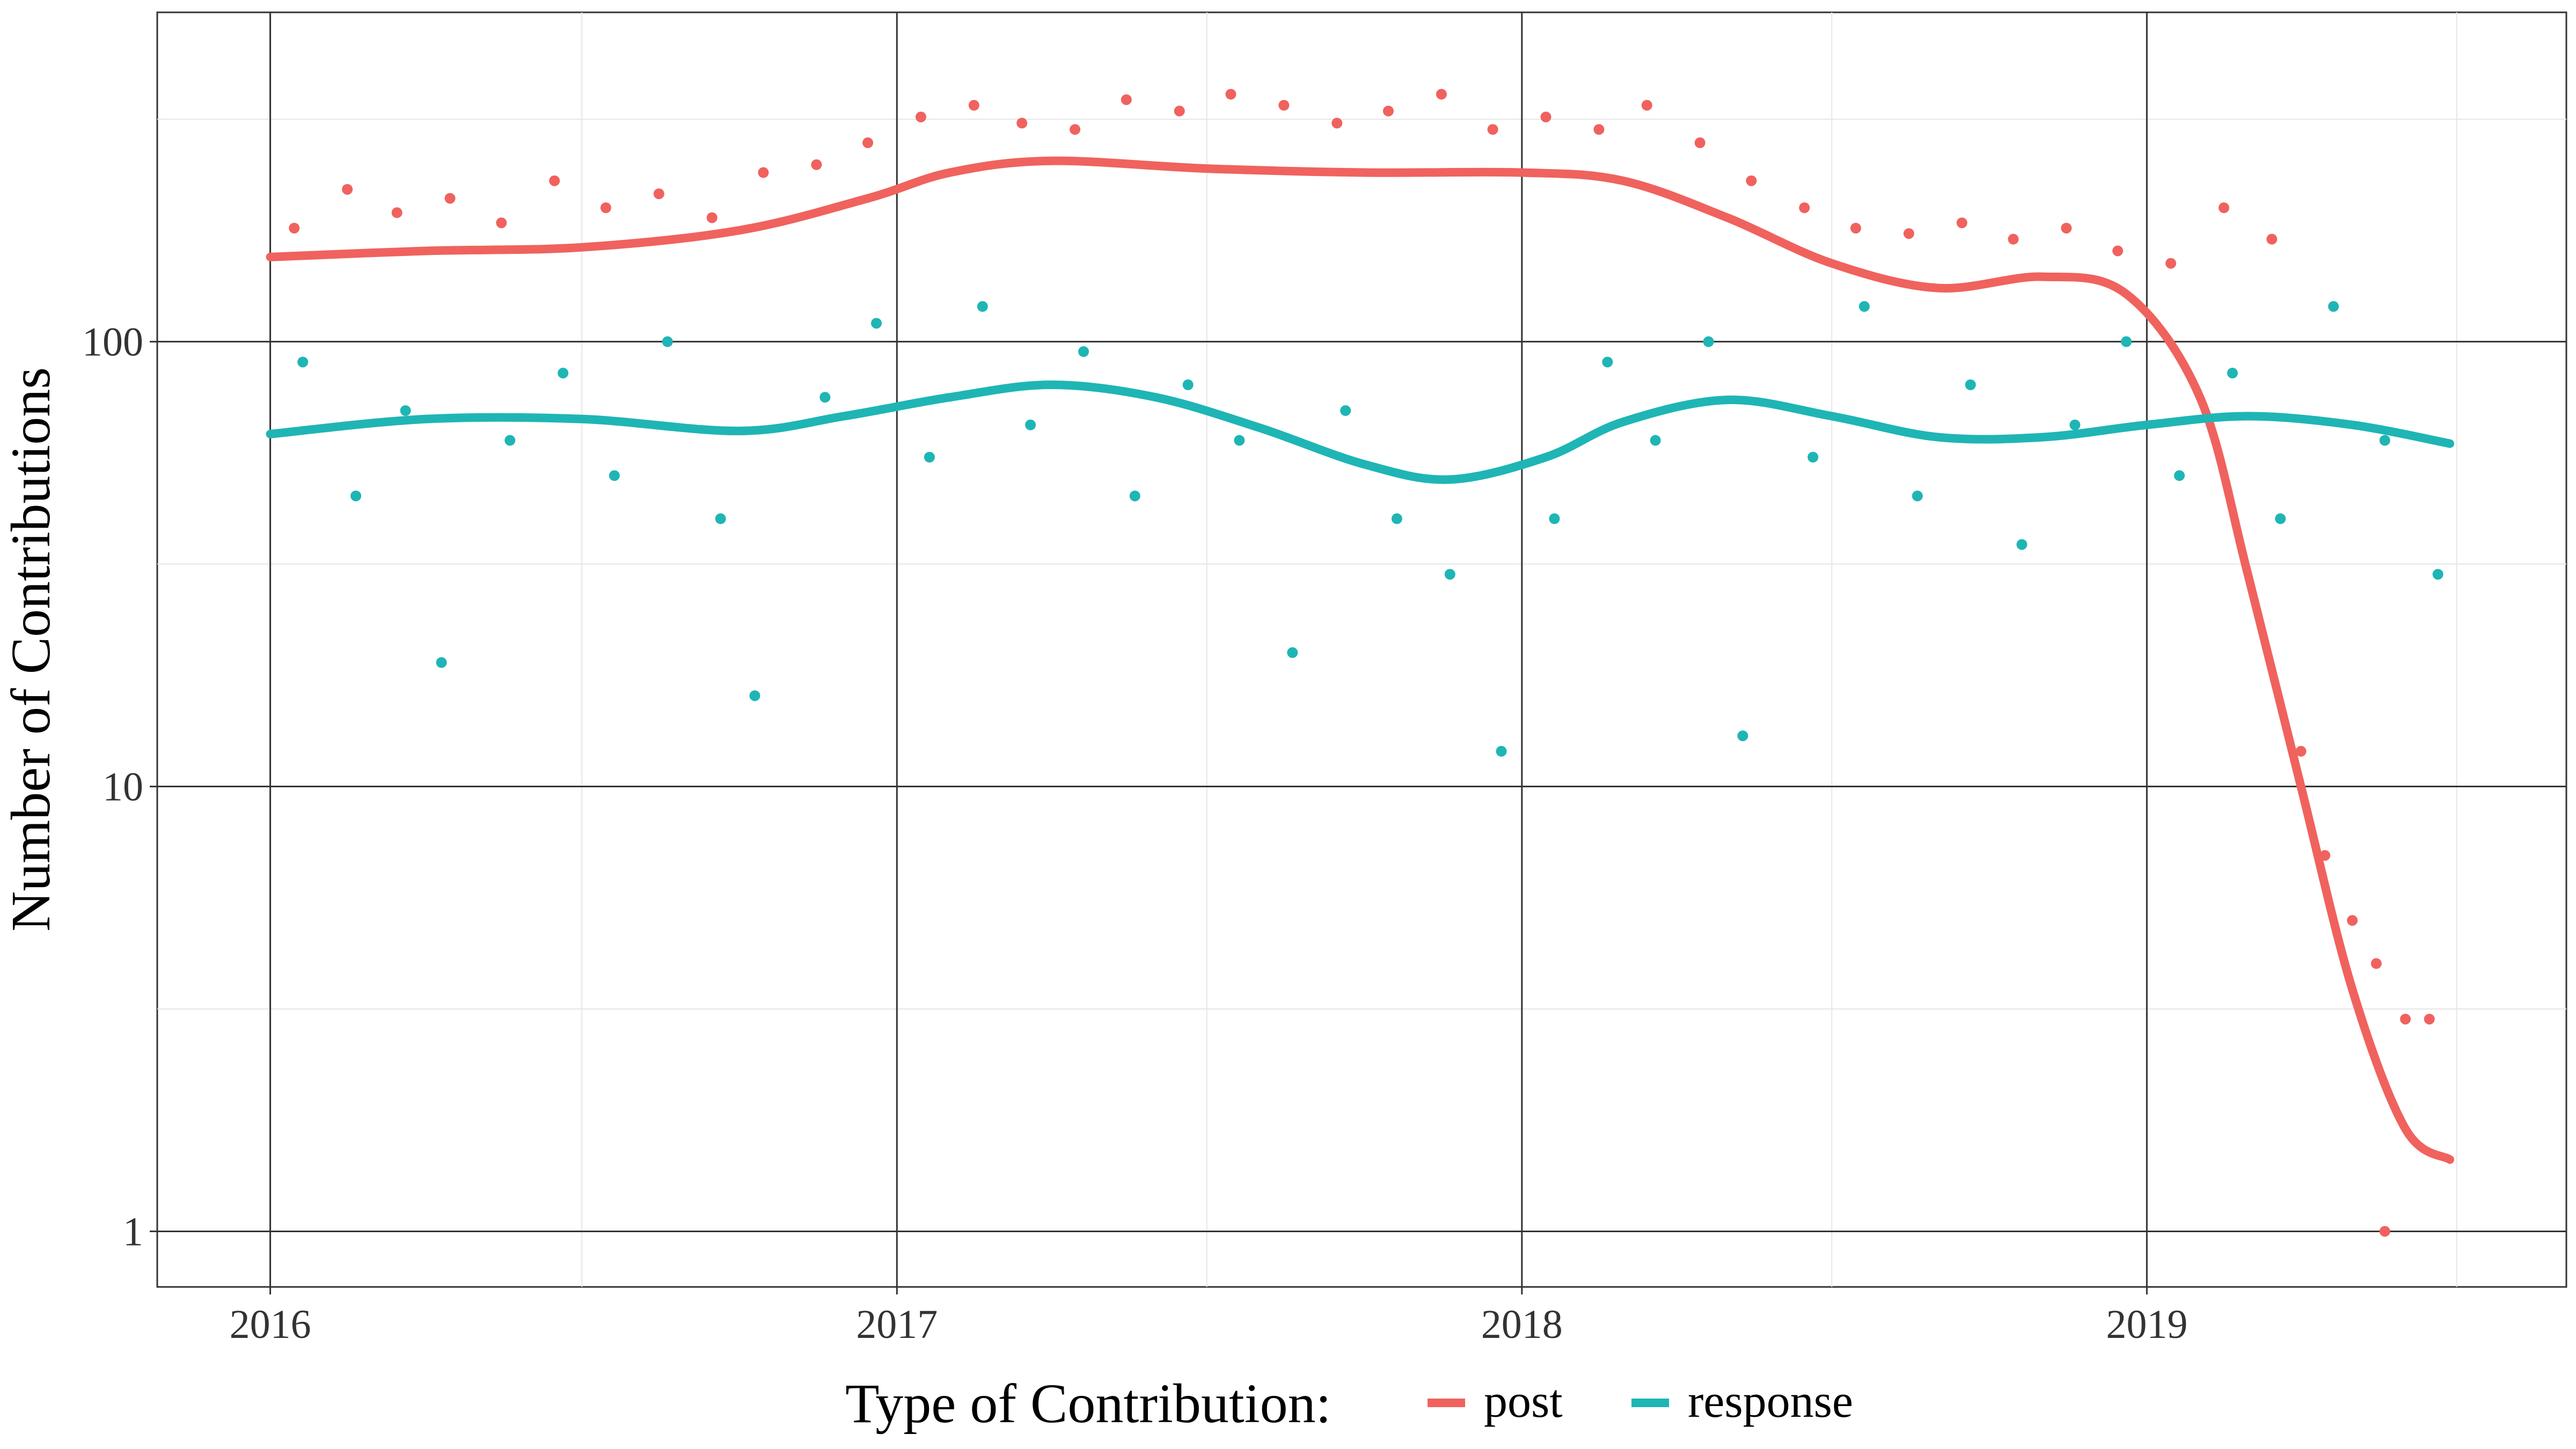 The height and width of the screenshot is (1449, 2576). I want to click on response-legend-label: response, so click(1770, 1401).